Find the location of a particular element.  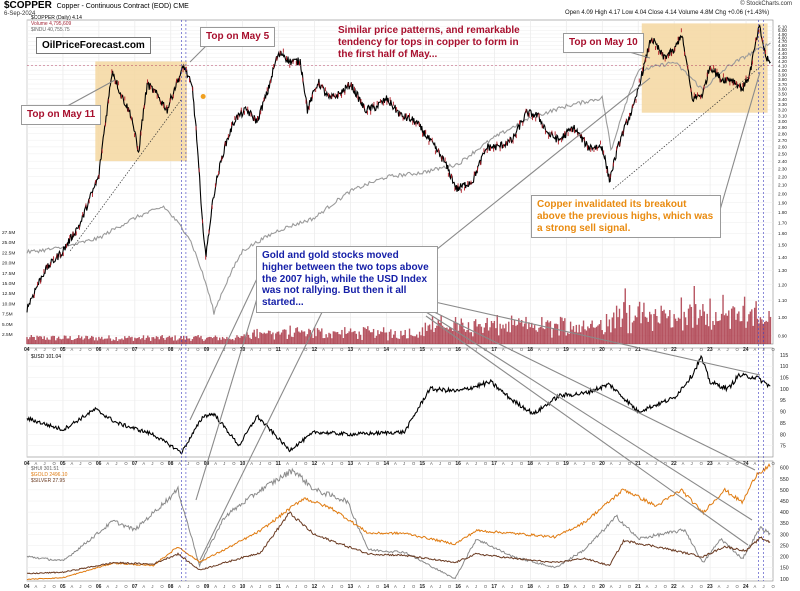

copper-y-tick: 1.40 is located at coordinates (782, 257).